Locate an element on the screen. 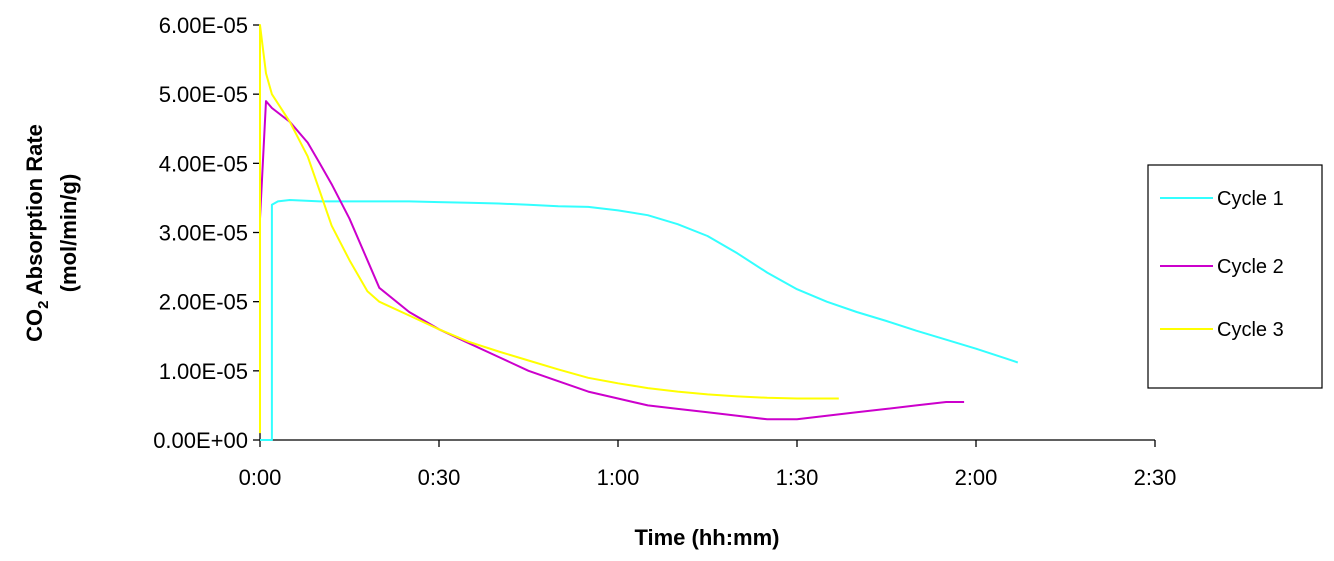 The image size is (1334, 561). y-axis-title-rest: Absorption Rate is located at coordinates (34, 212).